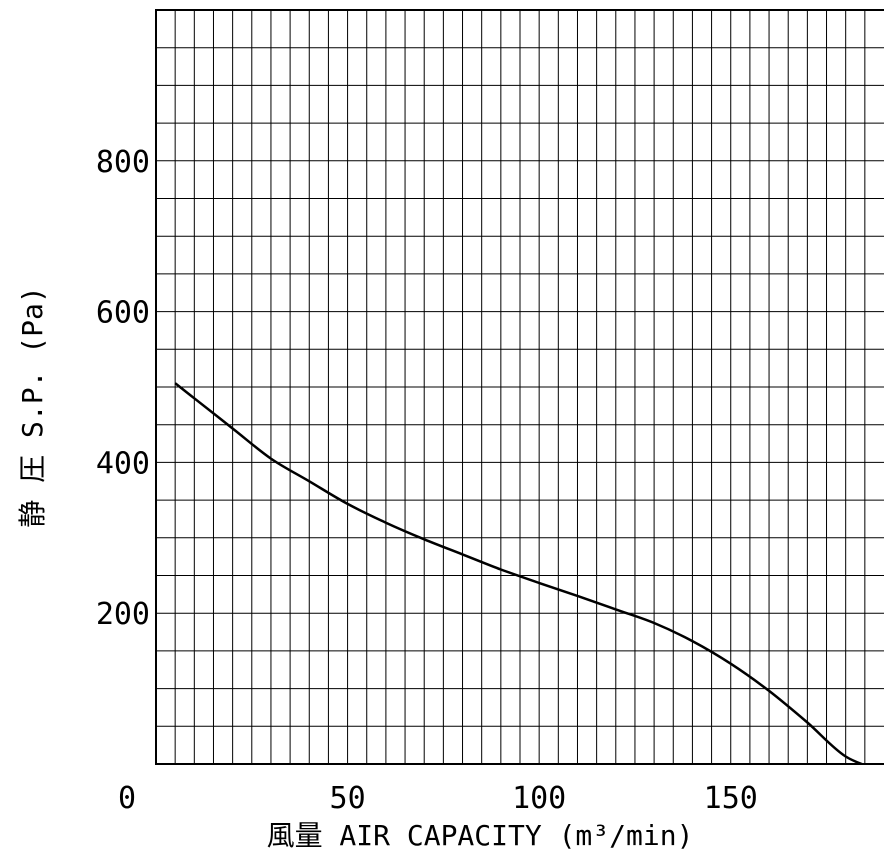 This screenshot has width=884, height=857. I want to click on y-tick-labels: 200 400 600 800, so click(123, 388).